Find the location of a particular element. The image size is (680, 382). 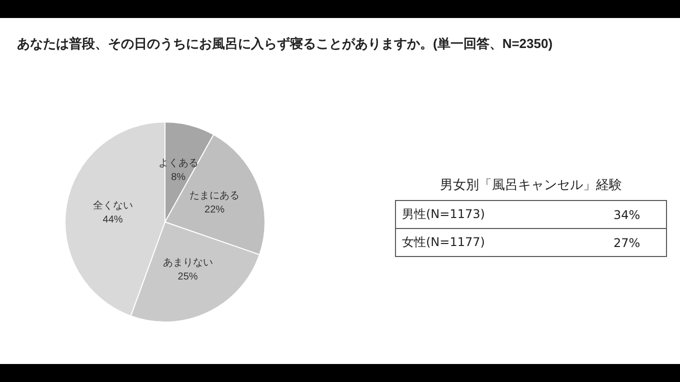

slice-label: あまりない is located at coordinates (187, 262).